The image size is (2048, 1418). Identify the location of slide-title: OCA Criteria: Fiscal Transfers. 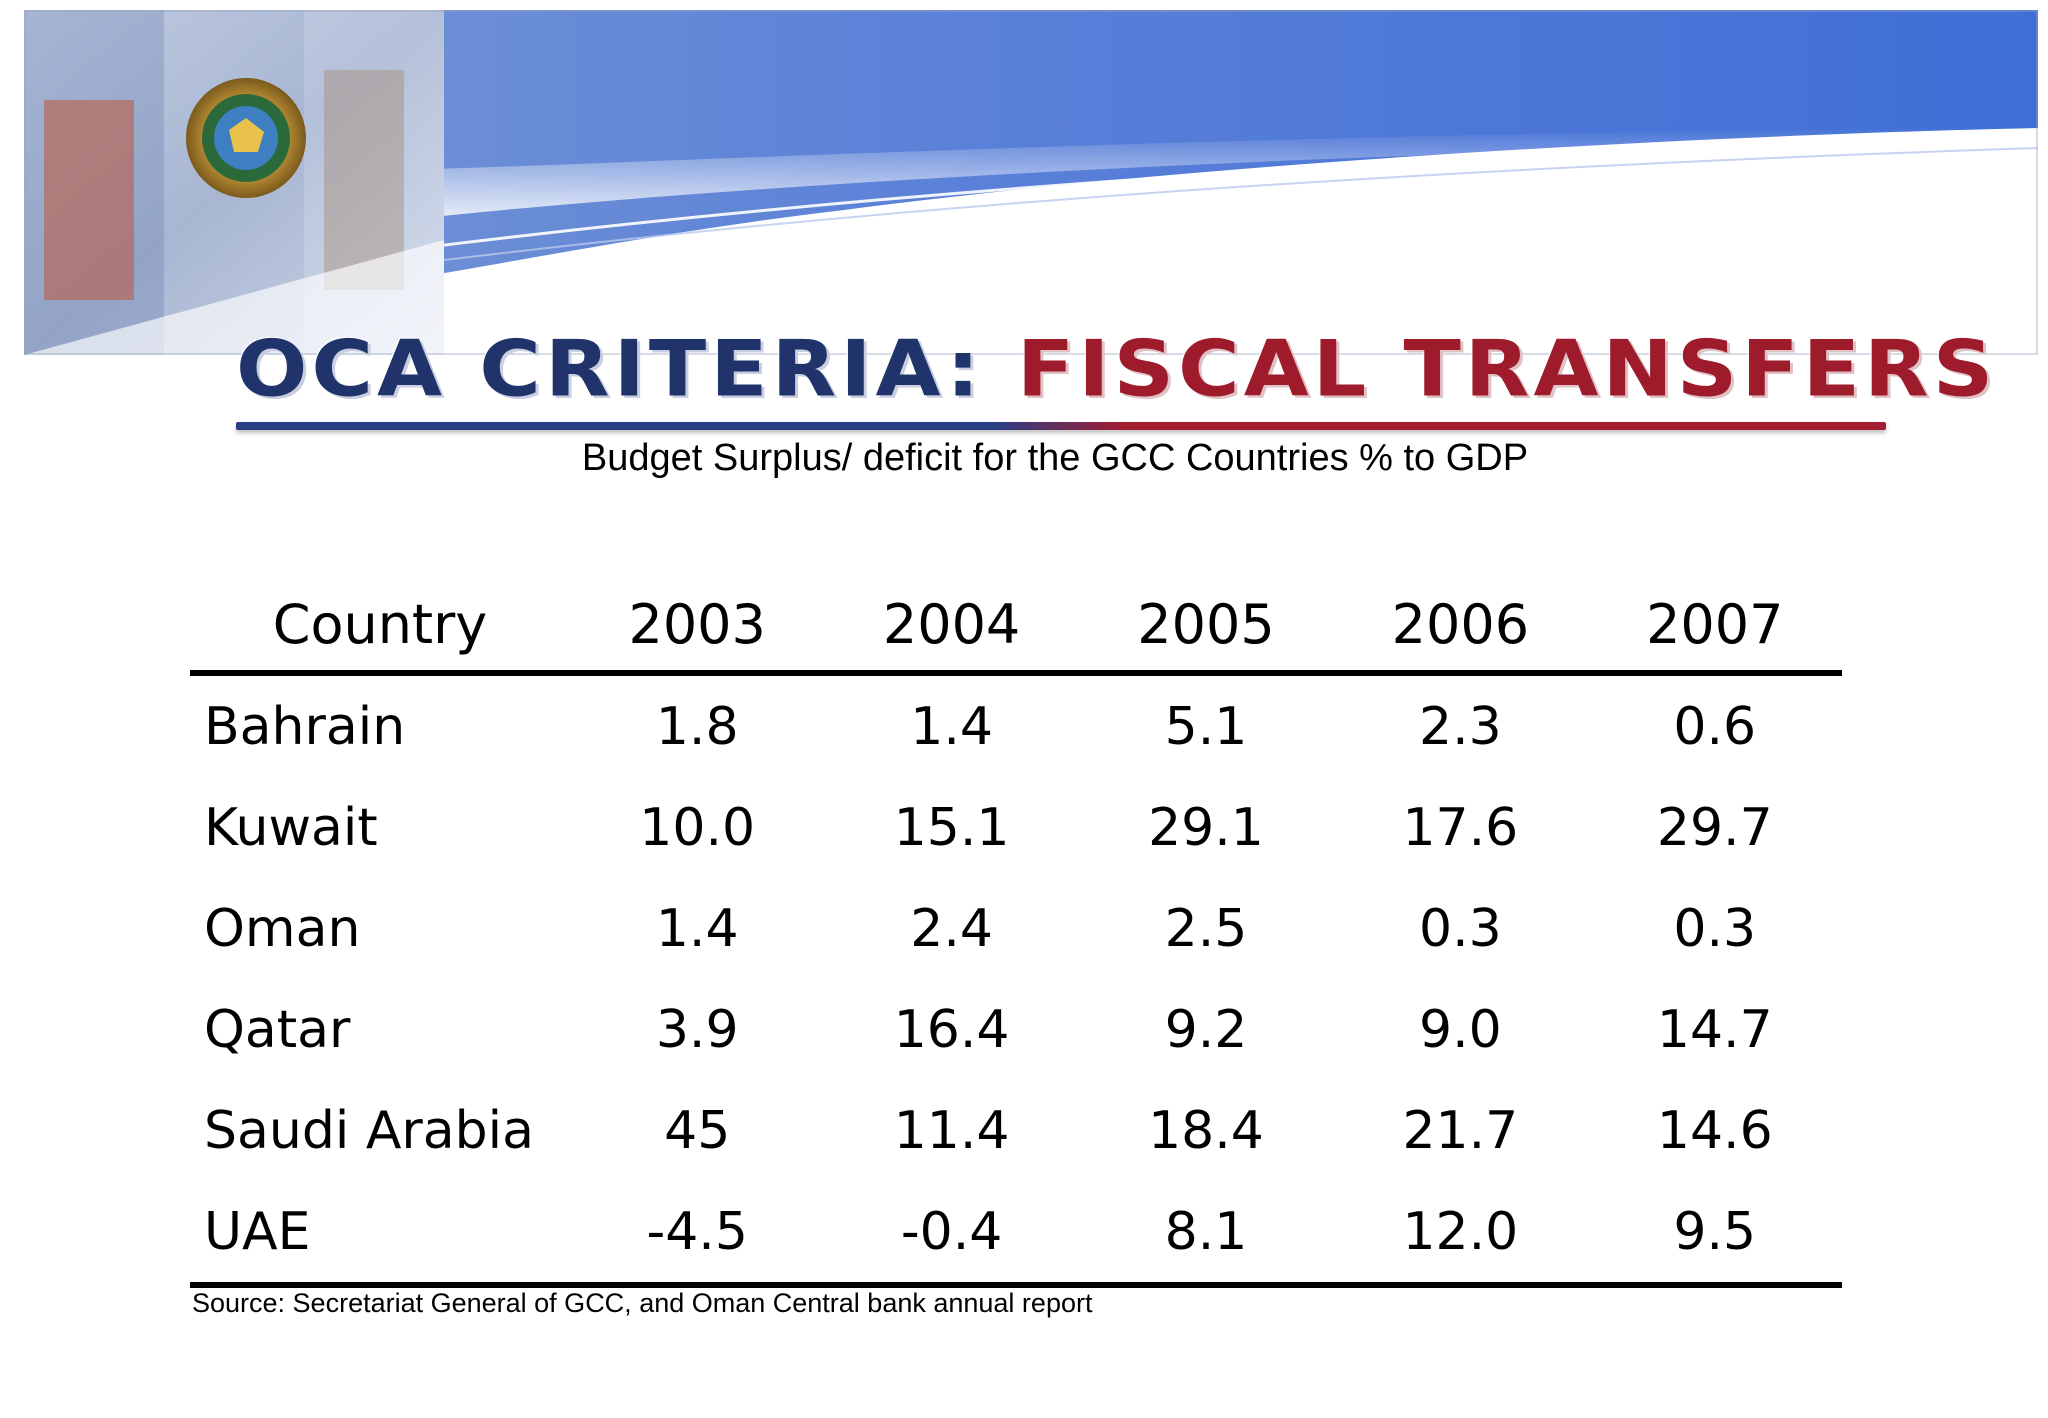
(1114, 368).